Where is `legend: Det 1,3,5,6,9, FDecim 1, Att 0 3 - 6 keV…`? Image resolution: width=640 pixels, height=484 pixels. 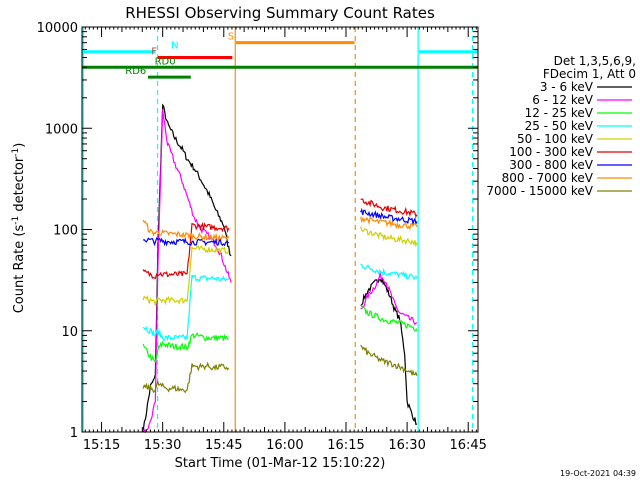
legend: Det 1,3,5,6,9, FDecim 1, Att 0 3 - 6 keV… is located at coordinates (561, 126).